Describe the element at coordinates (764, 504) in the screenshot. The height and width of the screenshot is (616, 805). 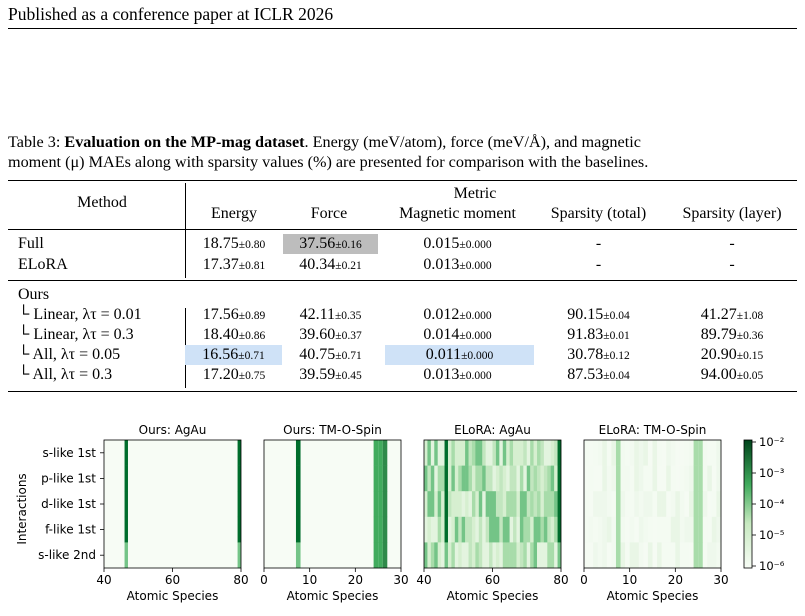
I see `colorbar: 10⁻² 10⁻³ 10⁻⁴ 10⁻⁵ 10⁻⁶` at that location.